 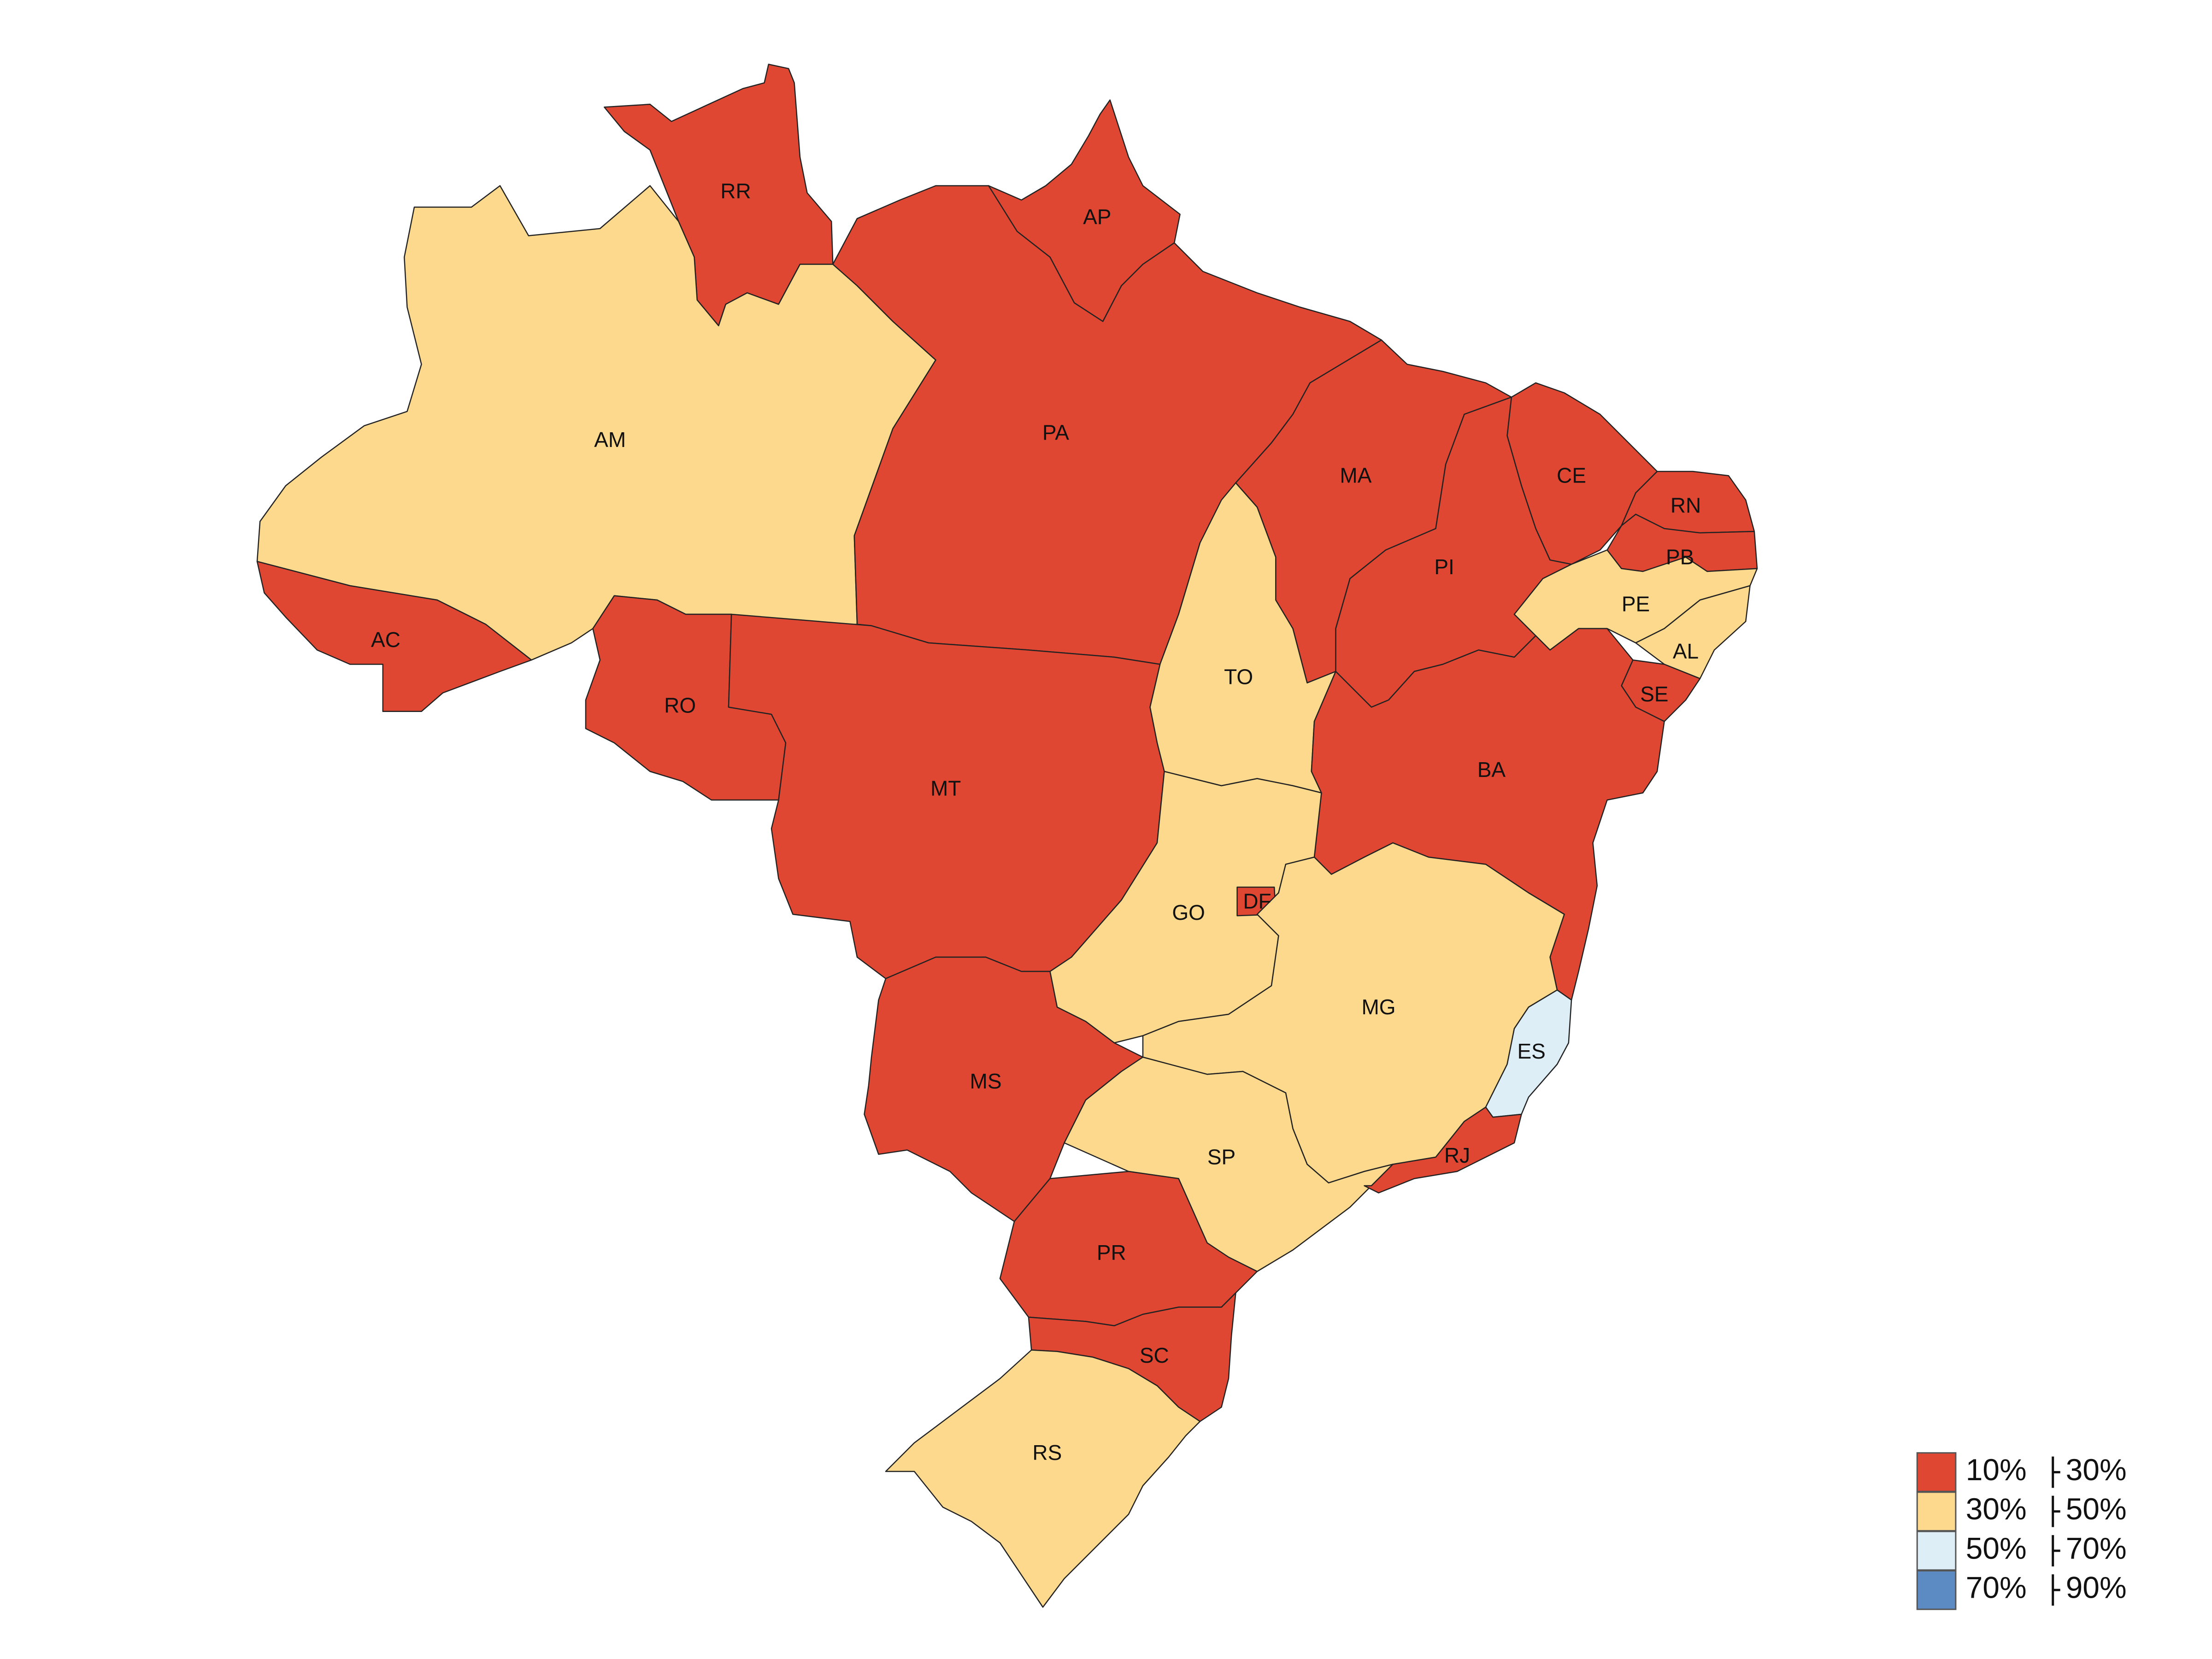 What do you see at coordinates (1355, 476) in the screenshot?
I see `state-label-ma: MA` at bounding box center [1355, 476].